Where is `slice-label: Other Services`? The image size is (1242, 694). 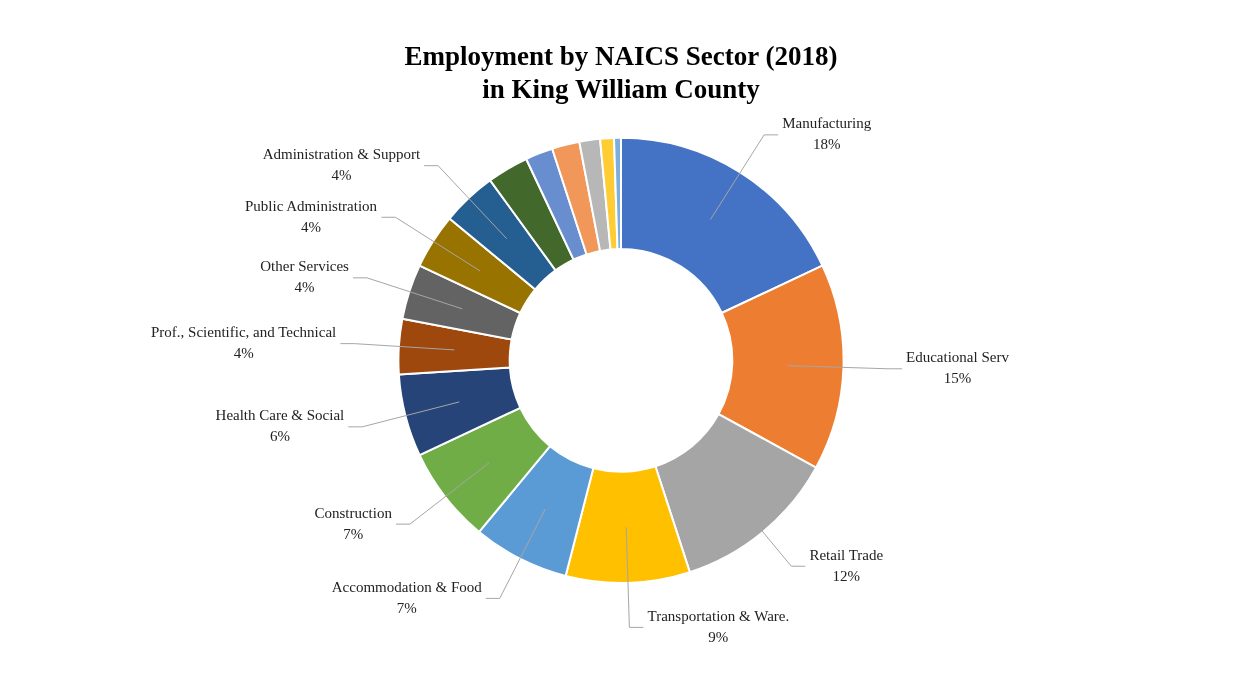 slice-label: Other Services is located at coordinates (305, 266).